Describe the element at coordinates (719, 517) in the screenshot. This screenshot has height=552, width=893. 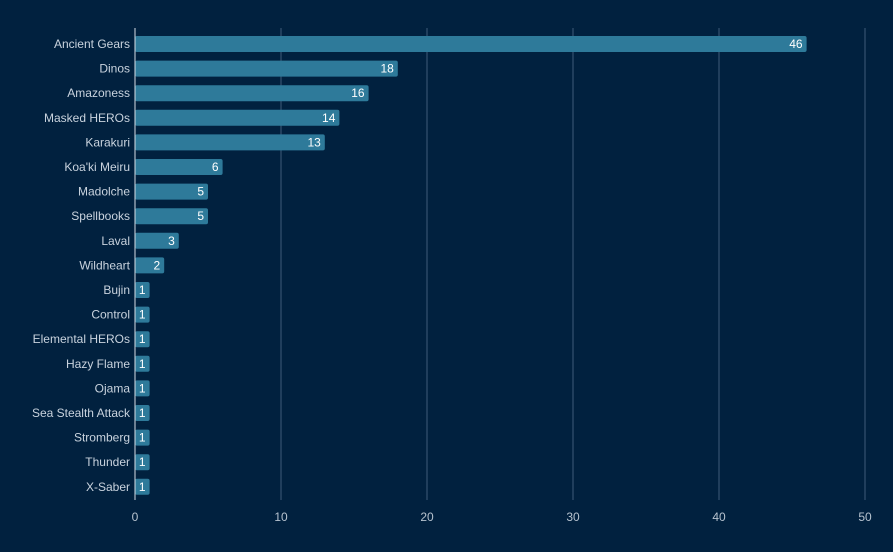
I see `x-tick-label: 40` at that location.